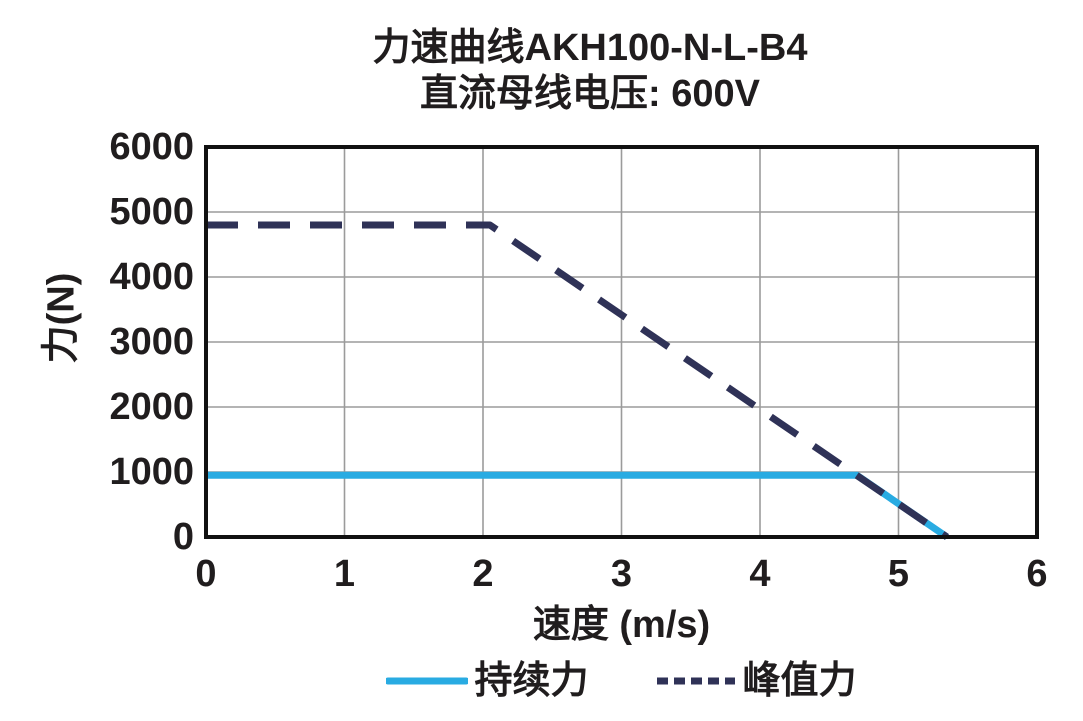 The width and height of the screenshot is (1083, 721). Describe the element at coordinates (151, 407) in the screenshot. I see `y-tick-label: 2000` at that location.